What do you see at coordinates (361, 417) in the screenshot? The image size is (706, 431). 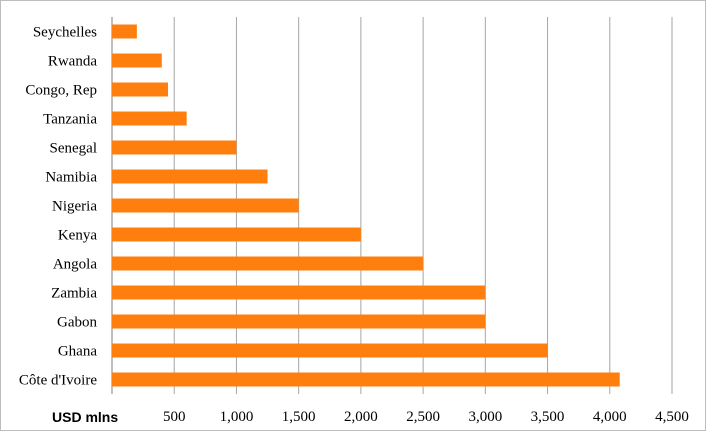 I see `x-tick-label: 2,000` at bounding box center [361, 417].